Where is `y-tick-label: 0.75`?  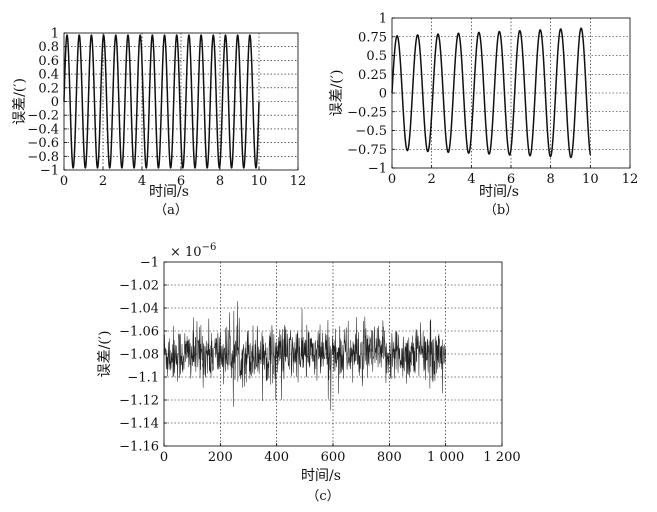
y-tick-label: 0.75 is located at coordinates (372, 37).